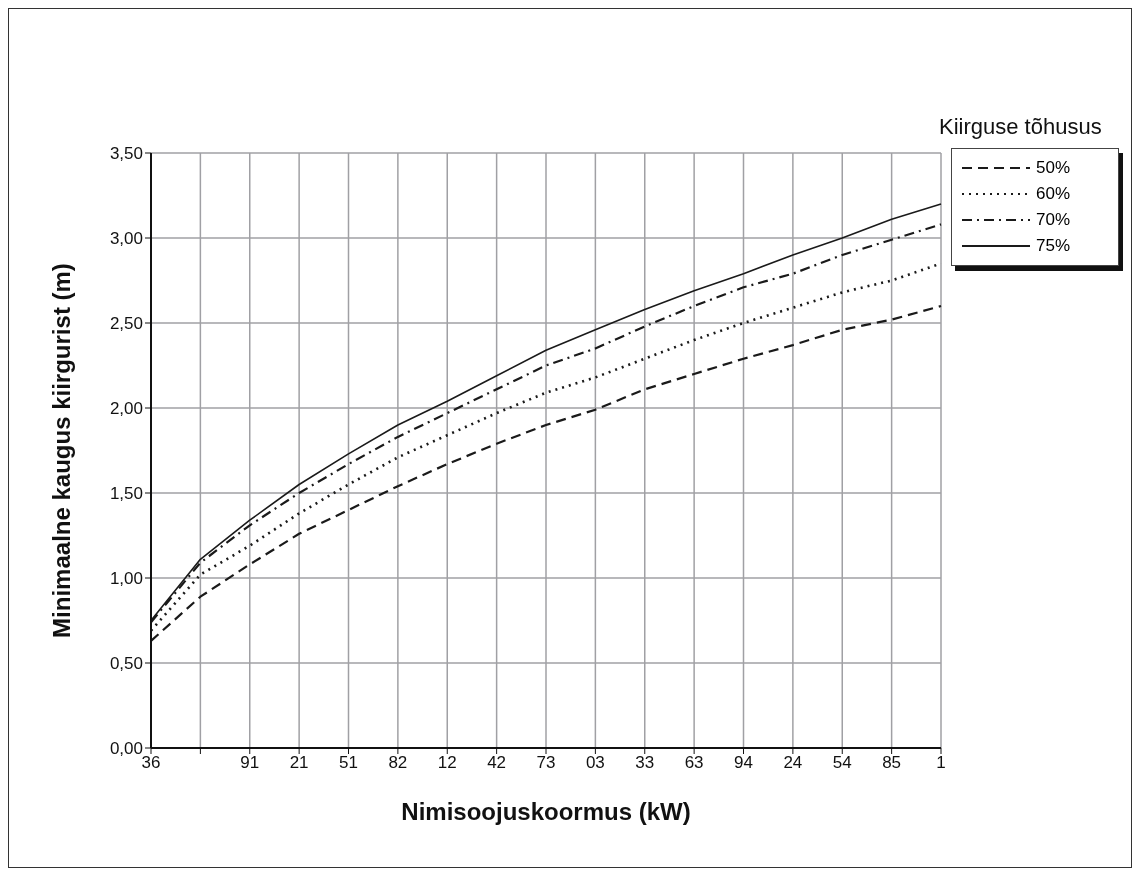 The height and width of the screenshot is (876, 1140). What do you see at coordinates (1053, 168) in the screenshot?
I see `legend-label: 50%` at bounding box center [1053, 168].